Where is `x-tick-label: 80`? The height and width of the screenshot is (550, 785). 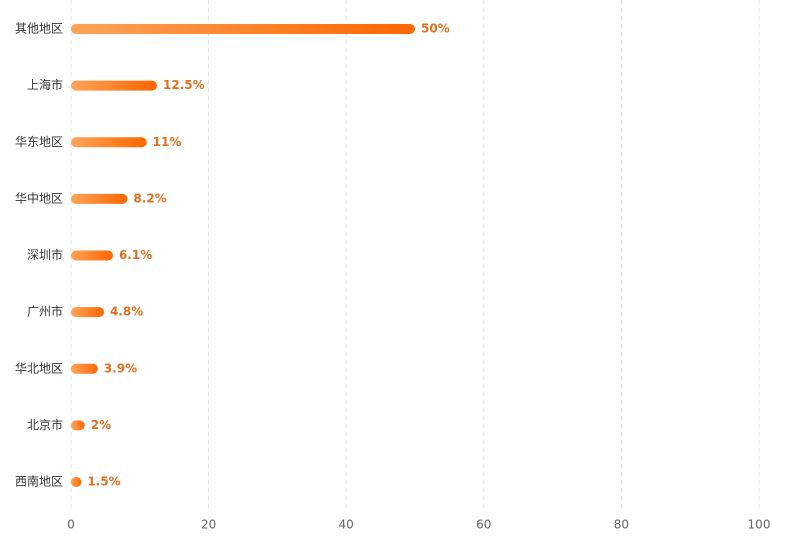 x-tick-label: 80 is located at coordinates (621, 525).